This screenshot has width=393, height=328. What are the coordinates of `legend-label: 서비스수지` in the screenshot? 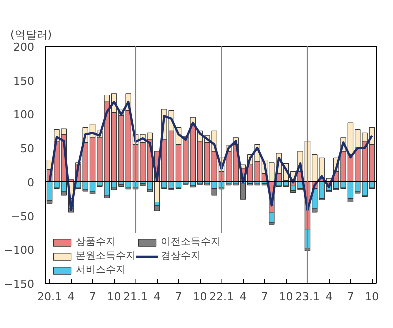 It's located at (101, 270).